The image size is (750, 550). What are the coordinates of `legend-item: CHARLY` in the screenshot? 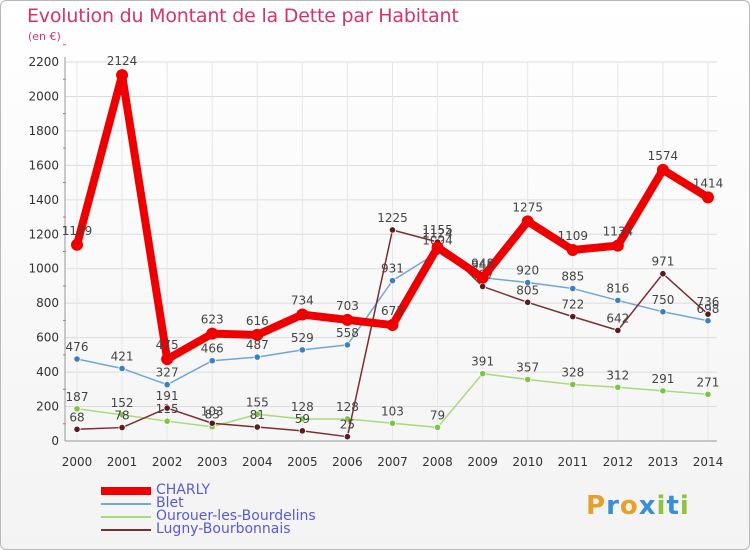 It's located at (231, 490).